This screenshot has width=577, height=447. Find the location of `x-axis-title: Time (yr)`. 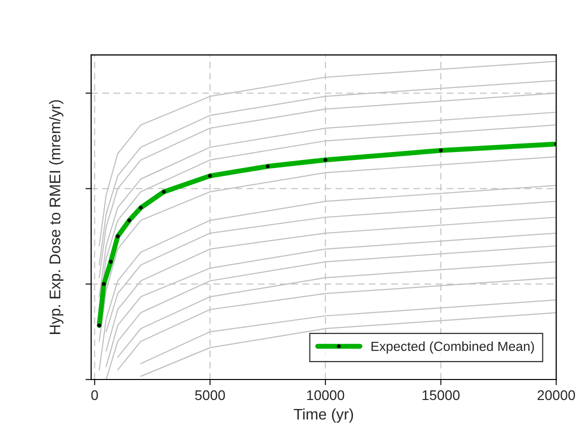

x-axis-title: Time (yr) is located at coordinates (324, 415).